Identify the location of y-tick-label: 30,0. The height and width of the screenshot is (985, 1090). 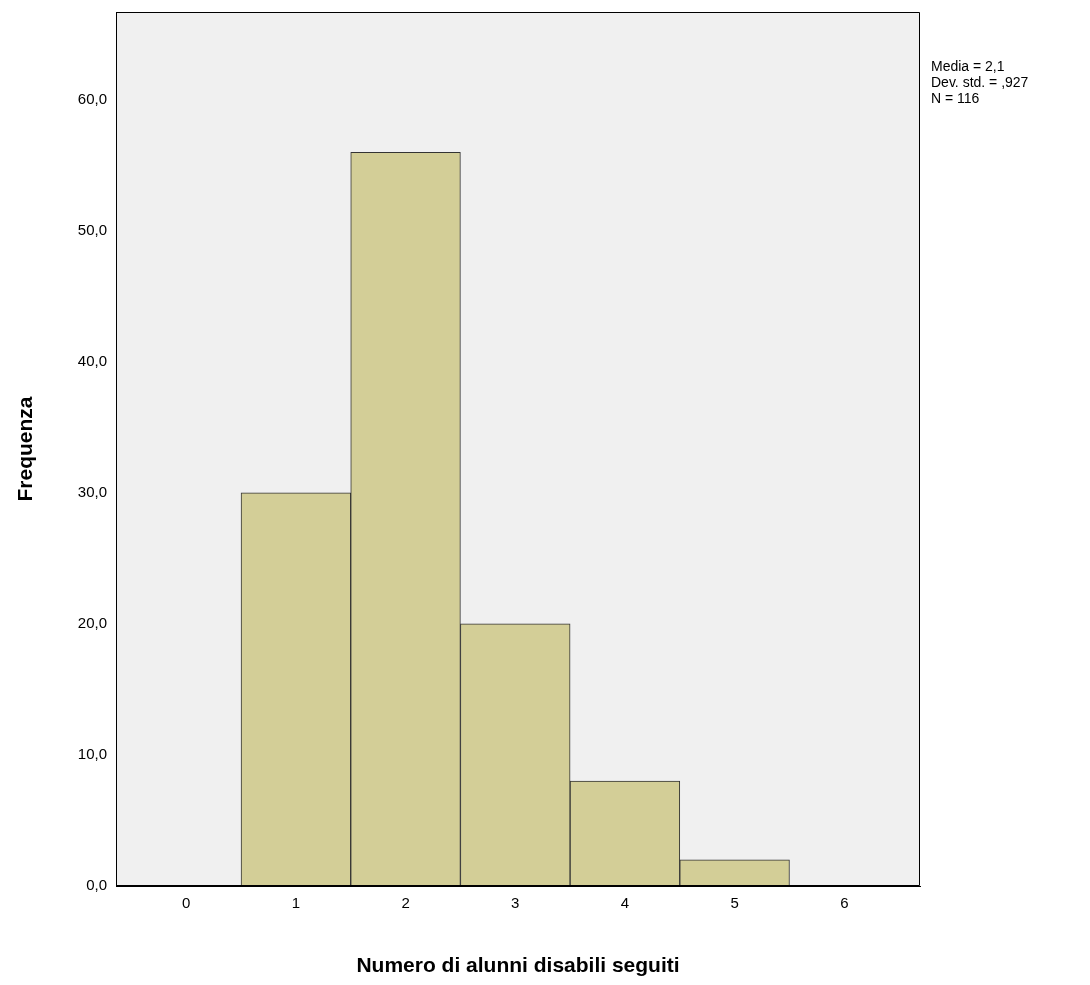
(92, 492).